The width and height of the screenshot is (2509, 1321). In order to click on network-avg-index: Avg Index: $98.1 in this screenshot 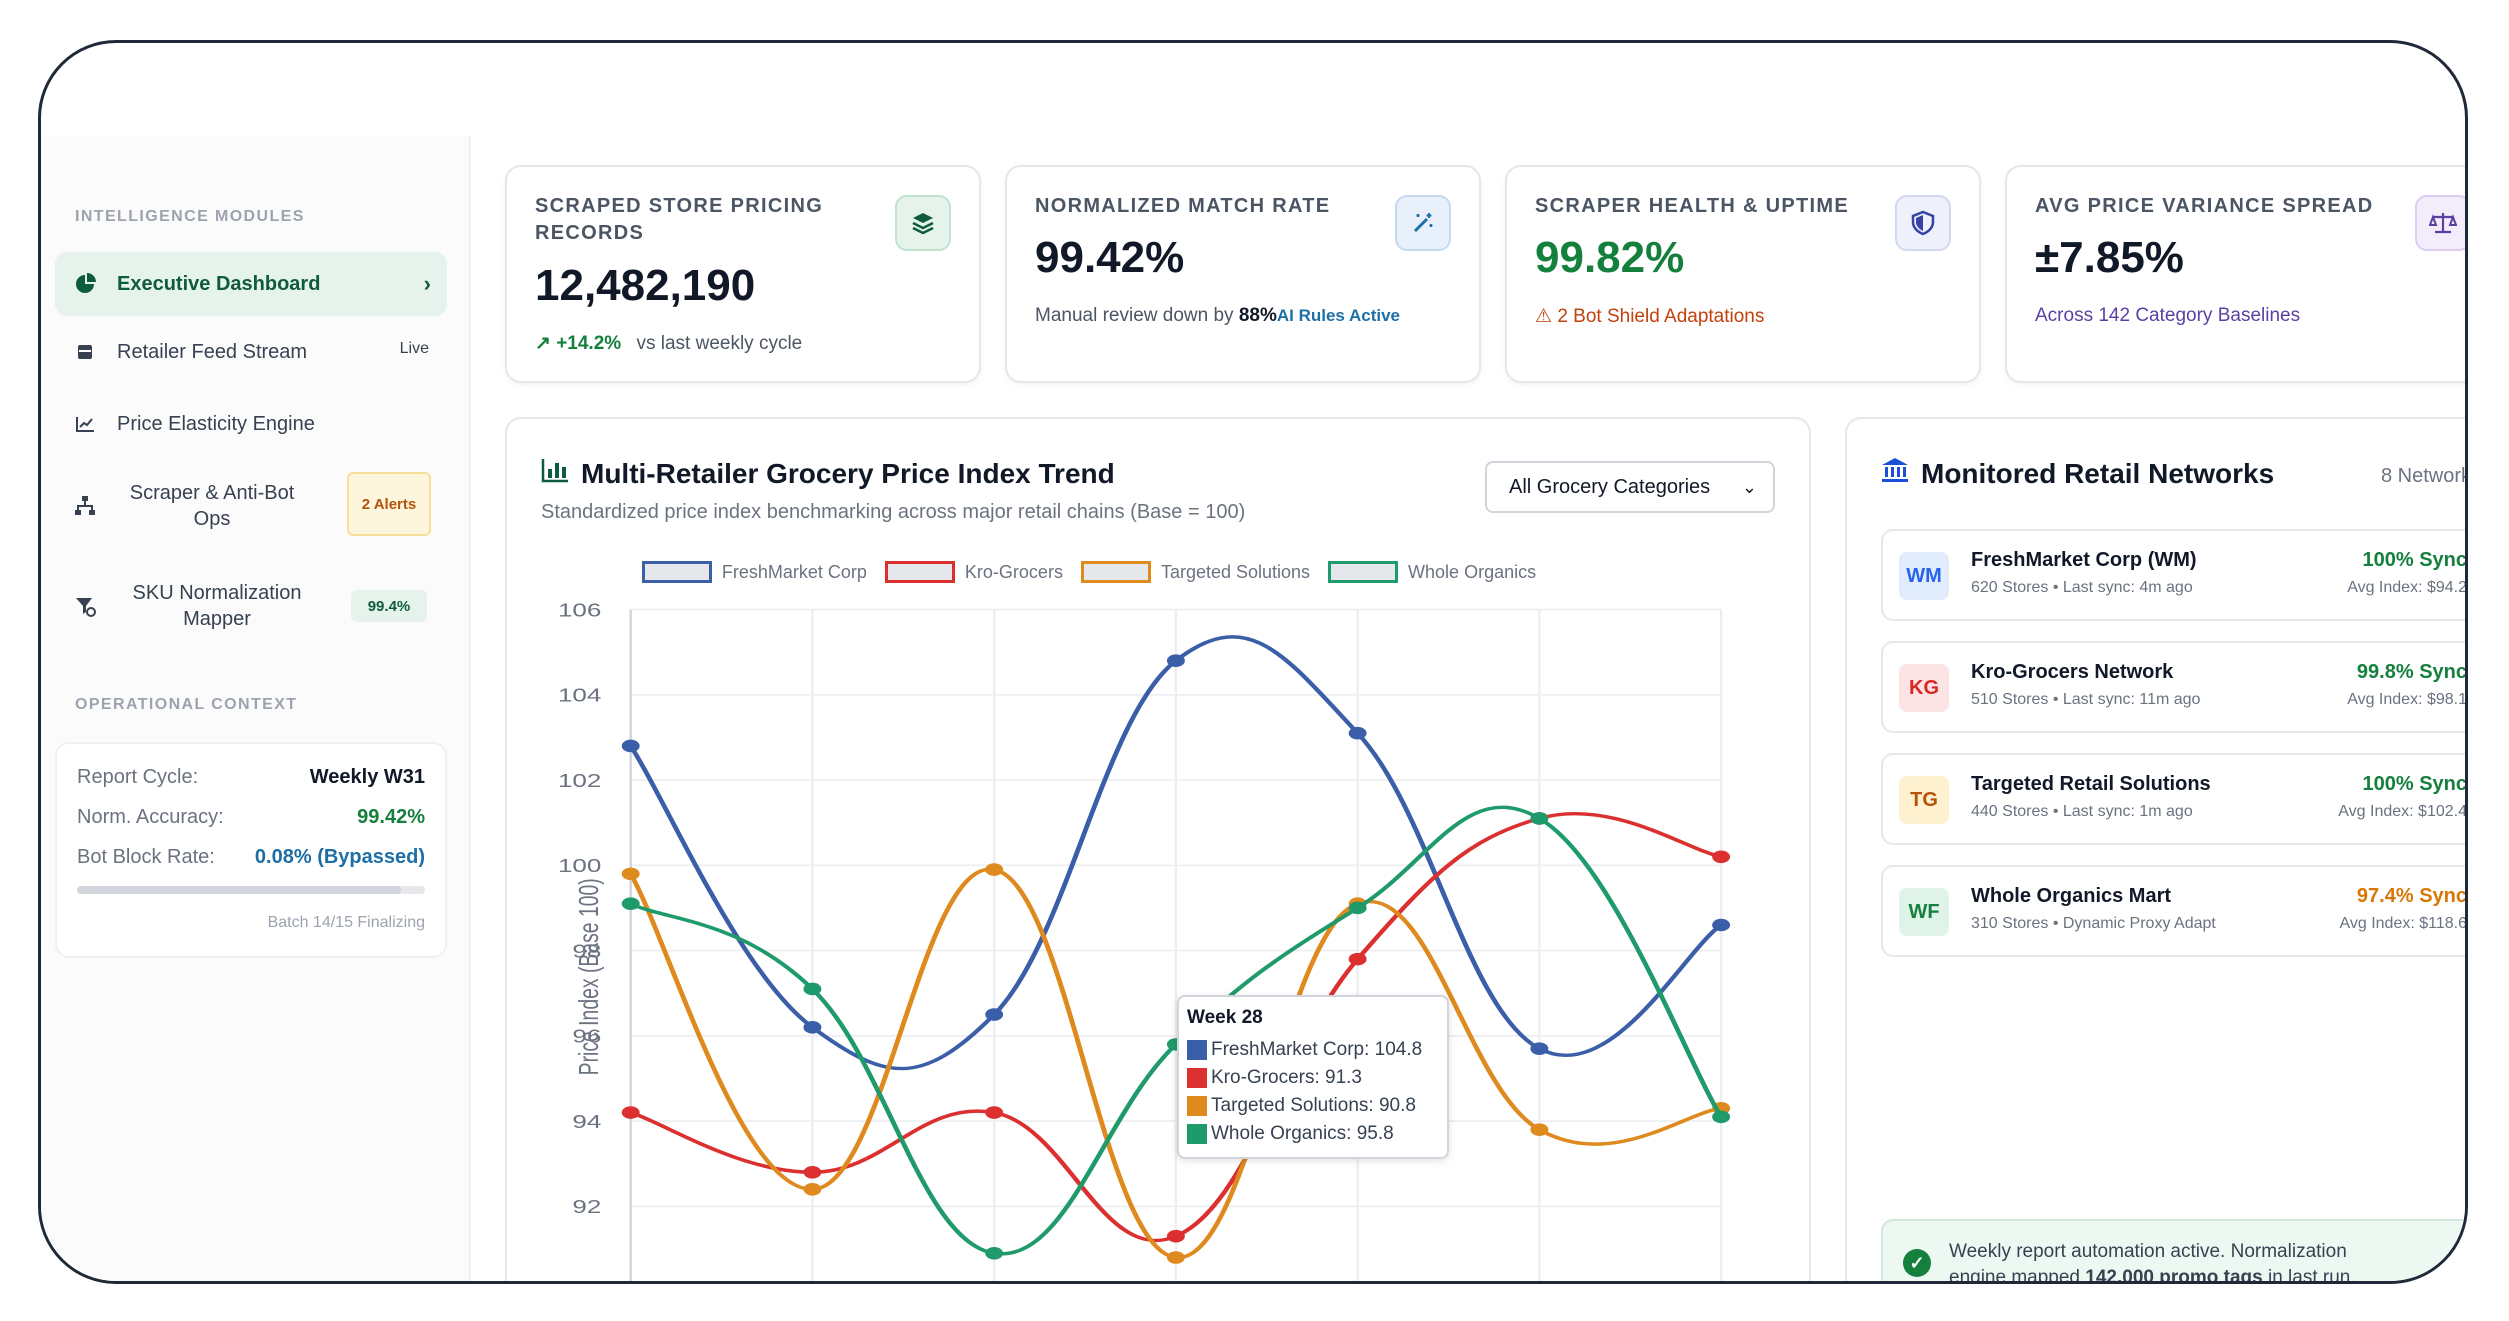, I will do `click(2407, 699)`.